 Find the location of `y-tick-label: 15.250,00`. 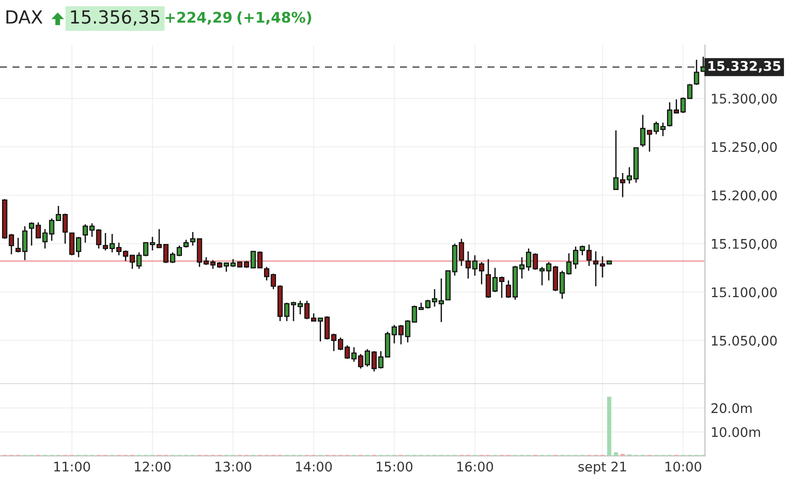

y-tick-label: 15.250,00 is located at coordinates (744, 148).